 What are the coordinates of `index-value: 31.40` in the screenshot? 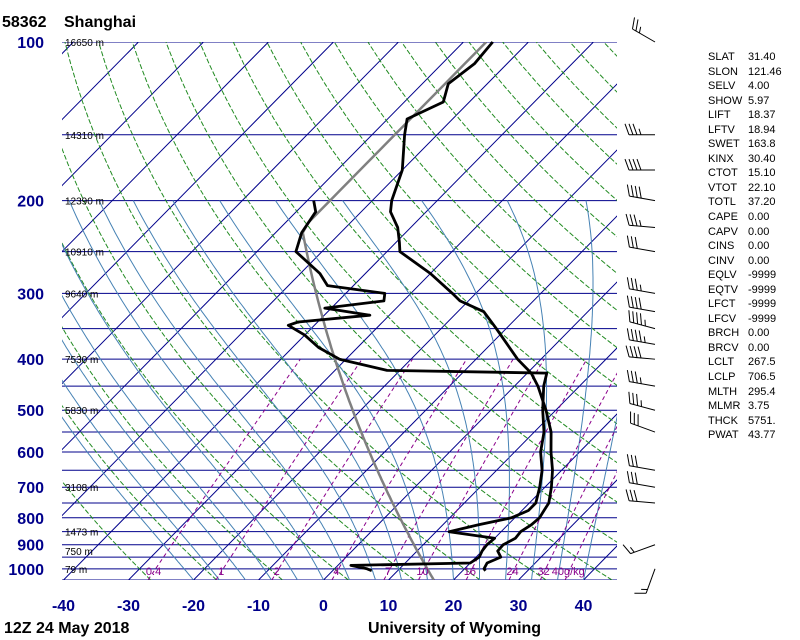 It's located at (762, 57).